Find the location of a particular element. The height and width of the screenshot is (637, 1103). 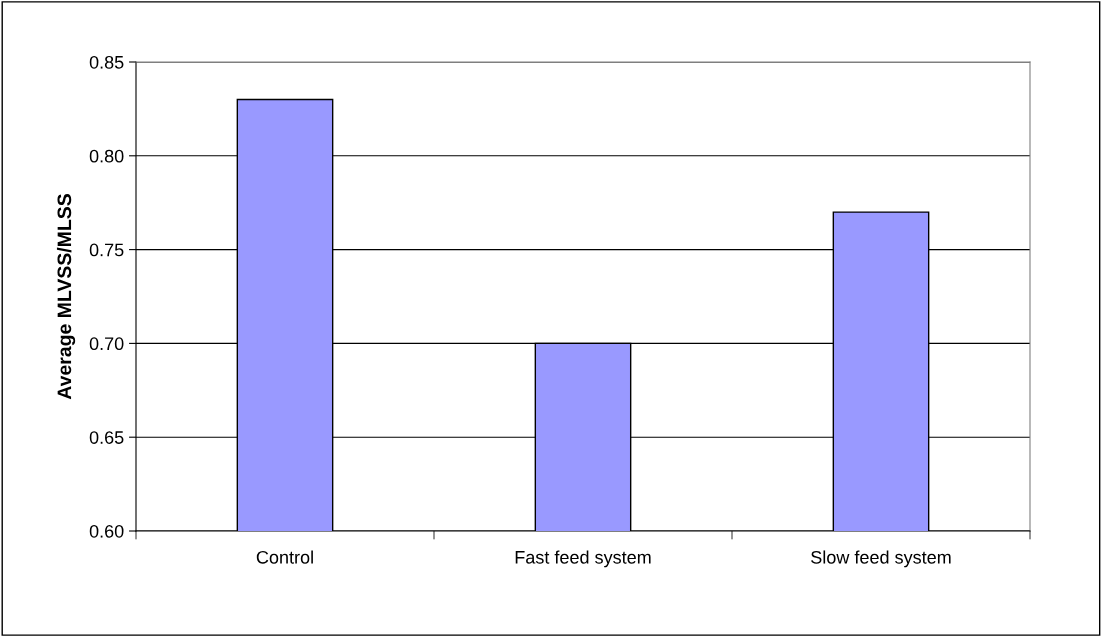

y-tick-label: 0.75 is located at coordinates (106, 250).